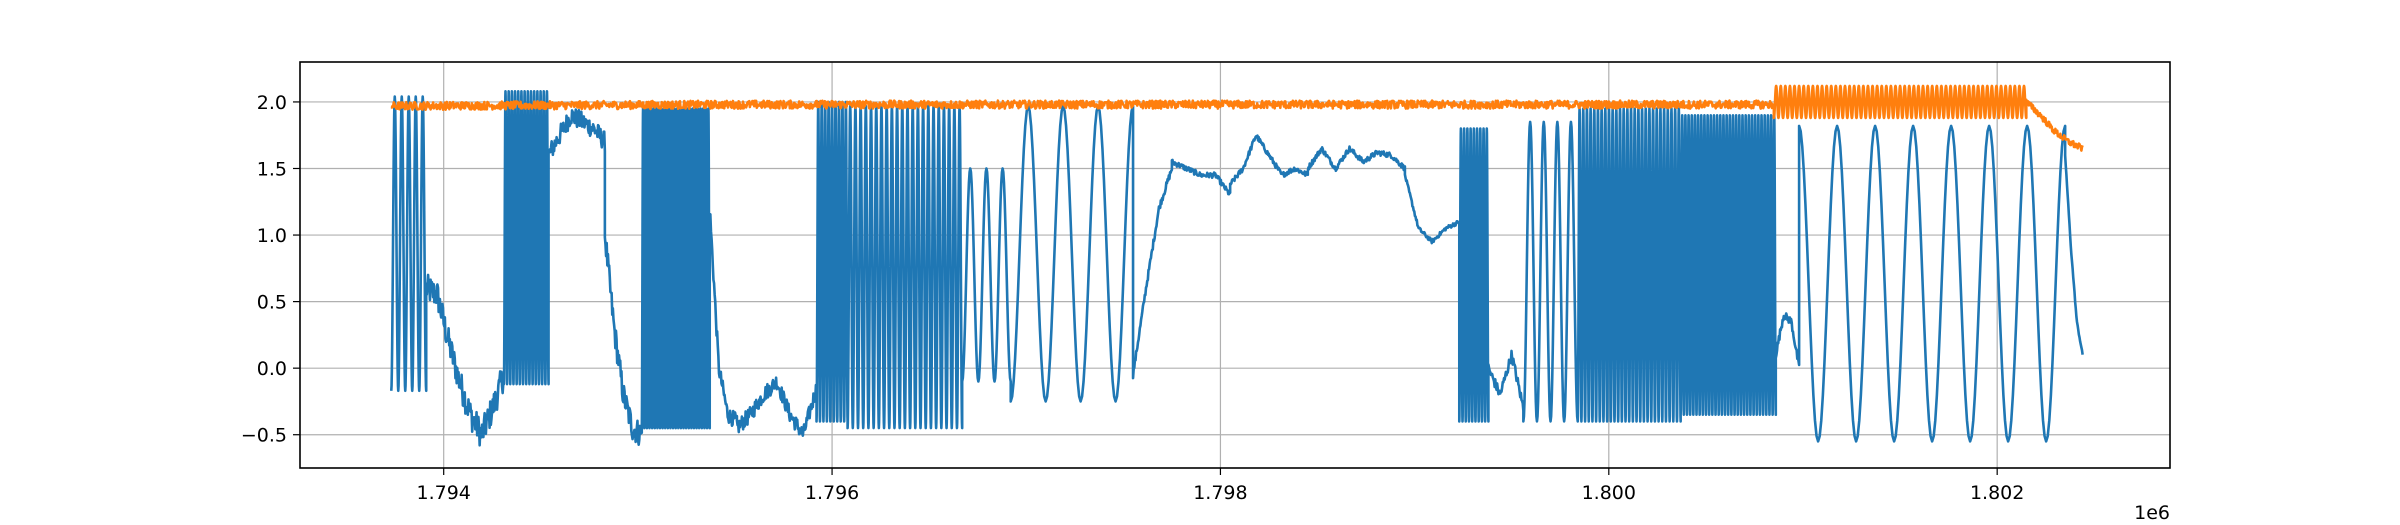  What do you see at coordinates (1220, 493) in the screenshot?
I see `x-tick-label: 1.798` at bounding box center [1220, 493].